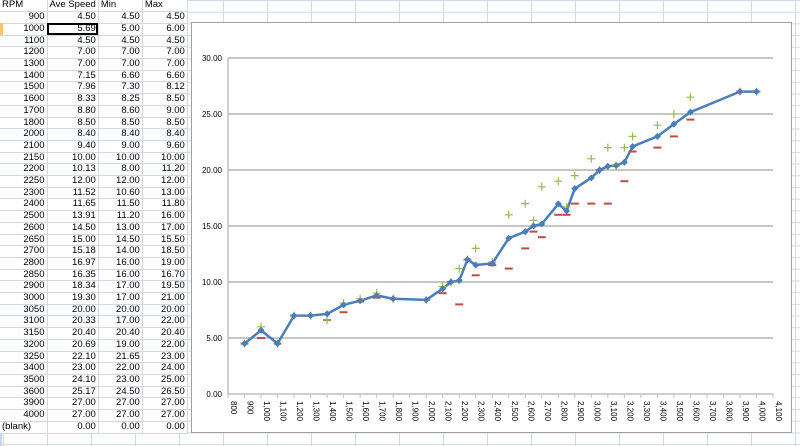 The width and height of the screenshot is (800, 446). I want to click on rpm-cell: 3050, so click(24, 310).